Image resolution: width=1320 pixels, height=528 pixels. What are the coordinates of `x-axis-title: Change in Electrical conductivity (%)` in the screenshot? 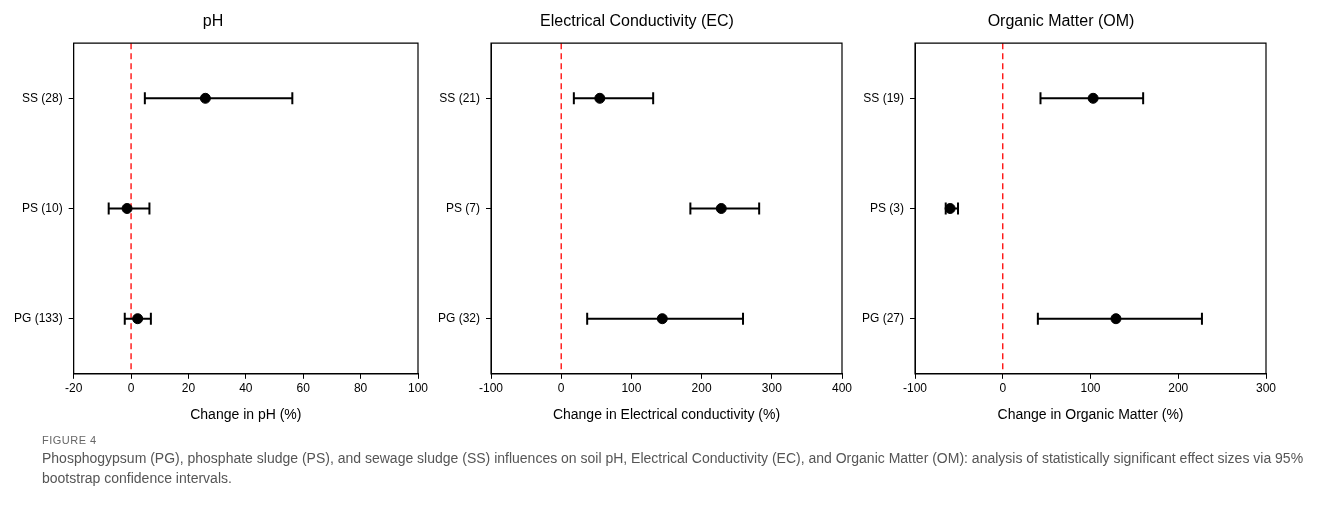 It's located at (666, 414).